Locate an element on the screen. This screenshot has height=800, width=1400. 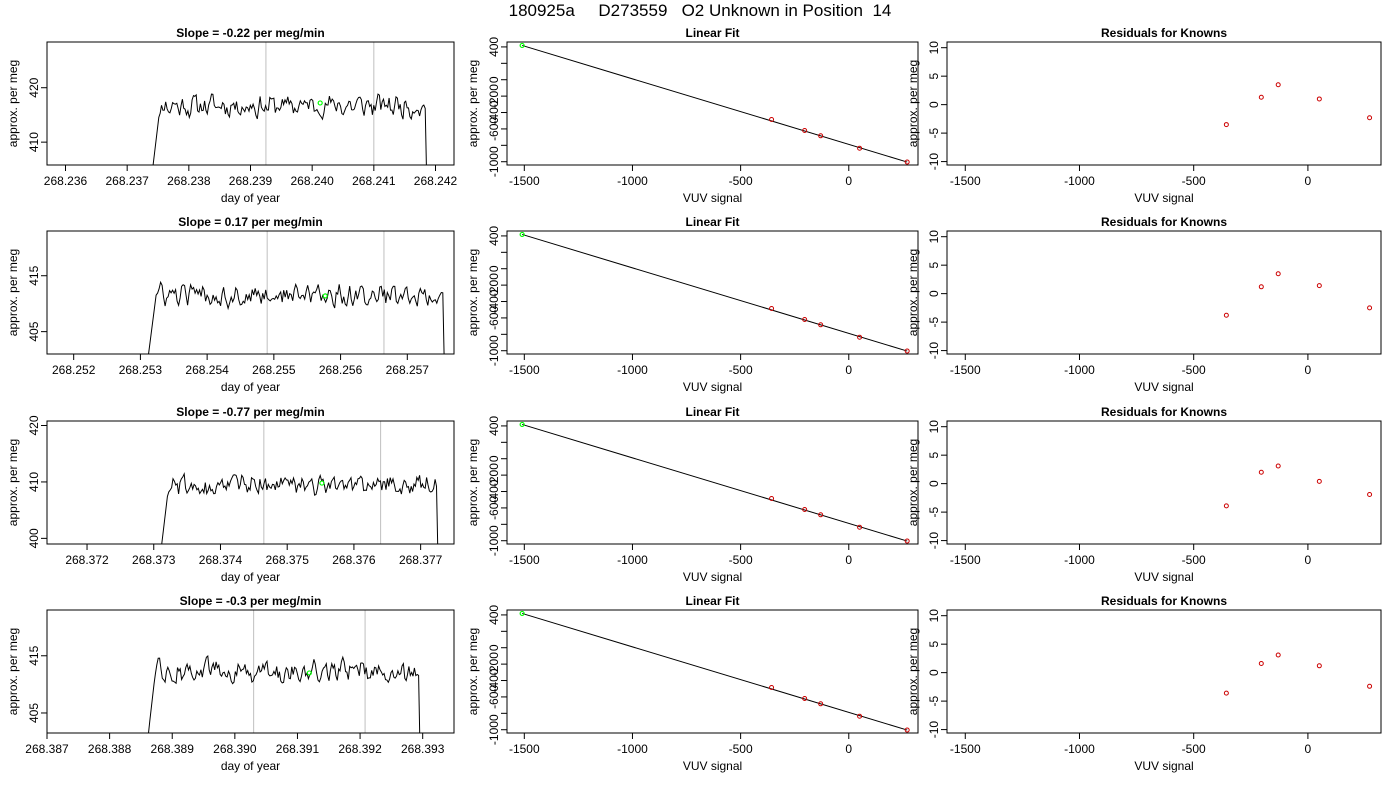
y-tick-label: 10 is located at coordinates (934, 48).